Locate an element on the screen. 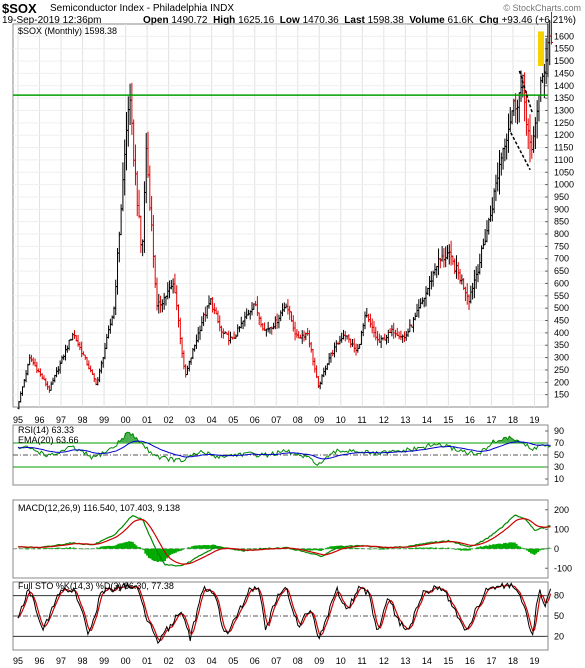 This screenshot has height=668, width=585. sto-x-tick-label: 99 is located at coordinates (104, 661).